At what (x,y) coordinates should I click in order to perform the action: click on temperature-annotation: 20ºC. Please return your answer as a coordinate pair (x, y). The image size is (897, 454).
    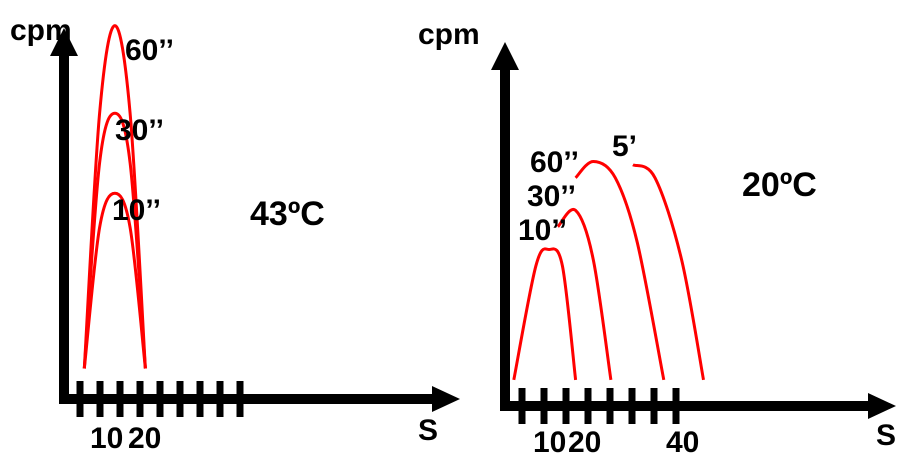
    Looking at the image, I should click on (779, 185).